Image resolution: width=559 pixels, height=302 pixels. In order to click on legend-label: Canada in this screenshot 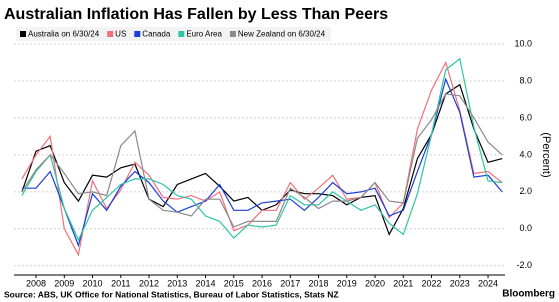, I will do `click(156, 34)`.